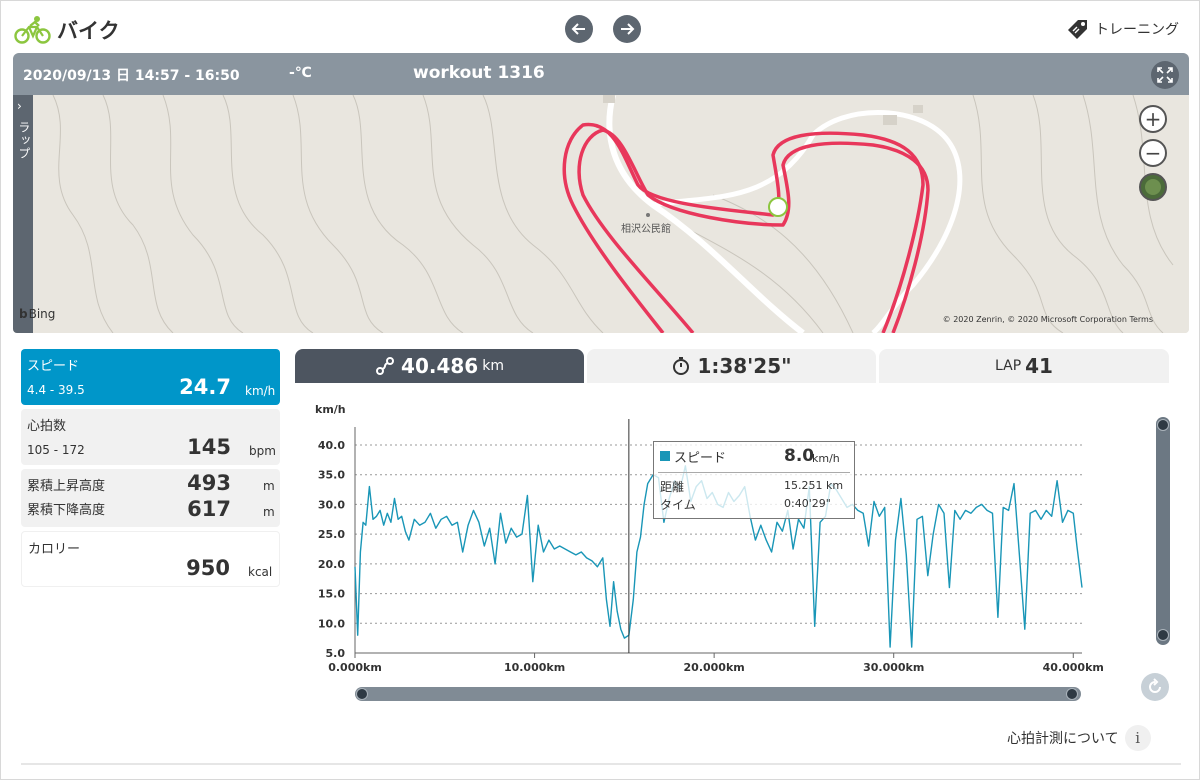 The image size is (1200, 780). What do you see at coordinates (1072, 694) in the screenshot?
I see `x-range-handle-right` at bounding box center [1072, 694].